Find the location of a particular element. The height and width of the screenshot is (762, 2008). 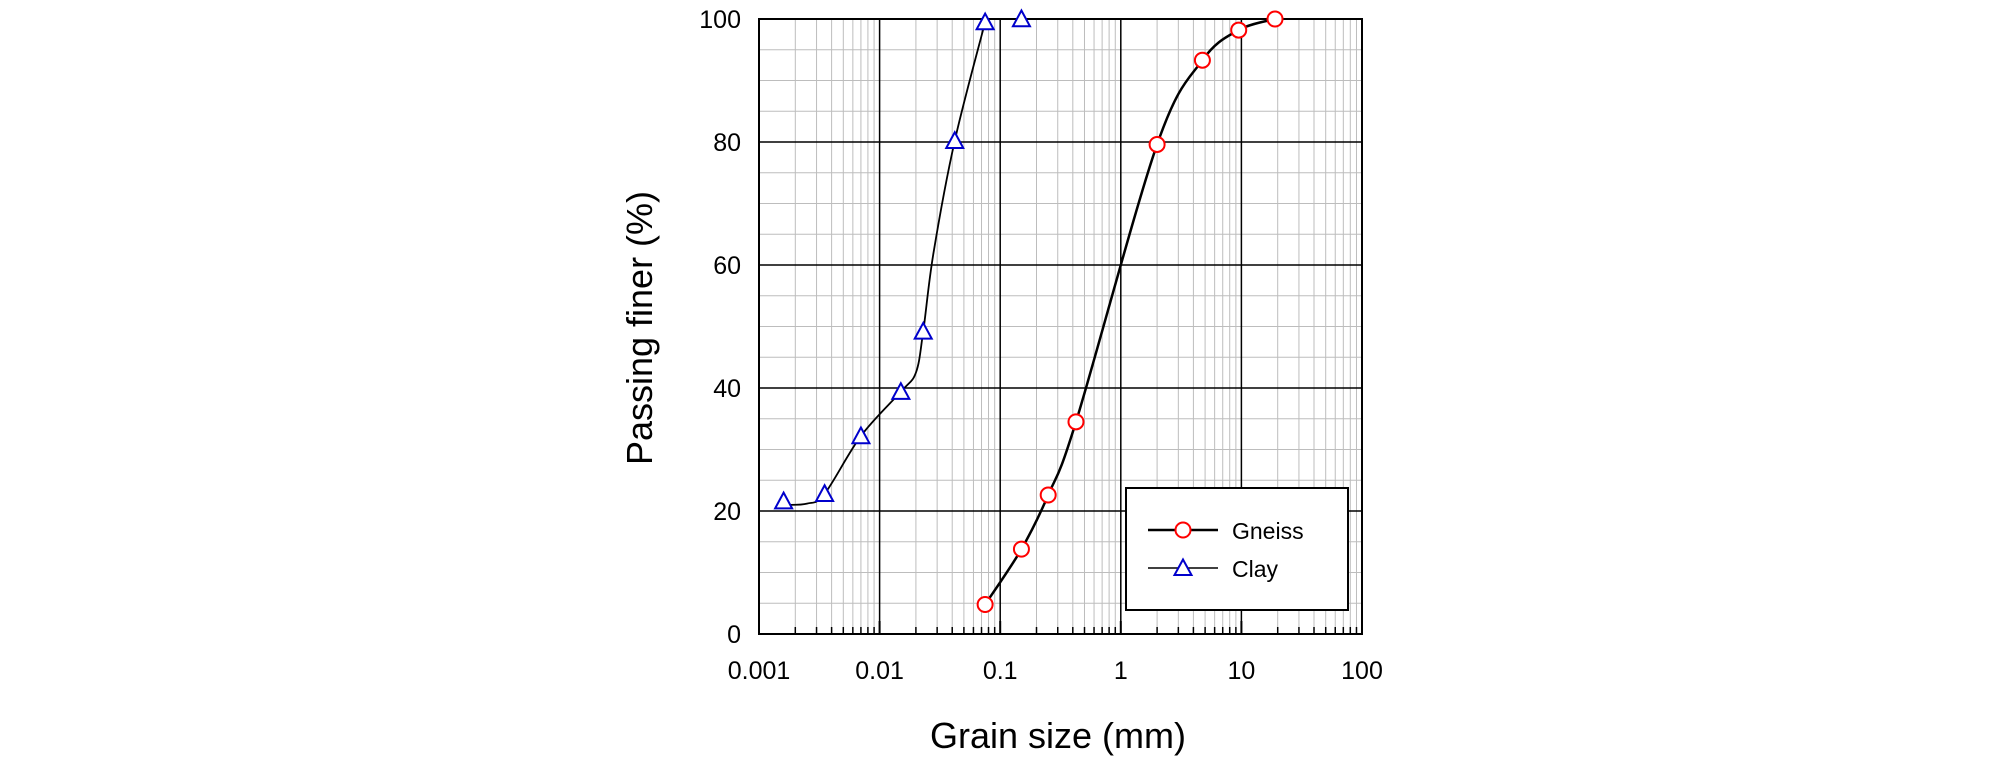

x-axis-title: Grain size (mm) is located at coordinates (1058, 735).